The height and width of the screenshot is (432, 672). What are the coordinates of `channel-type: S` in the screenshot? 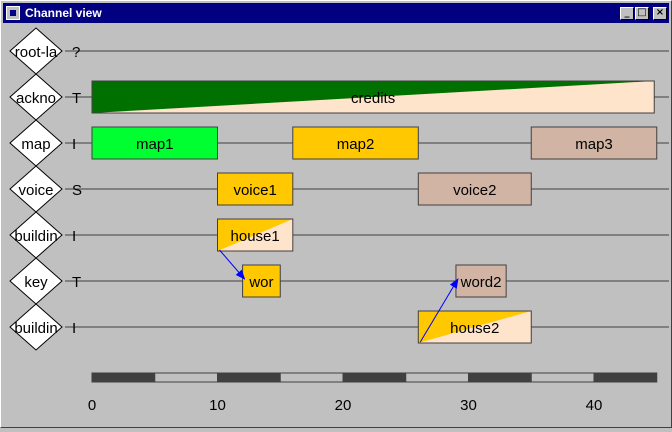 It's located at (77, 190).